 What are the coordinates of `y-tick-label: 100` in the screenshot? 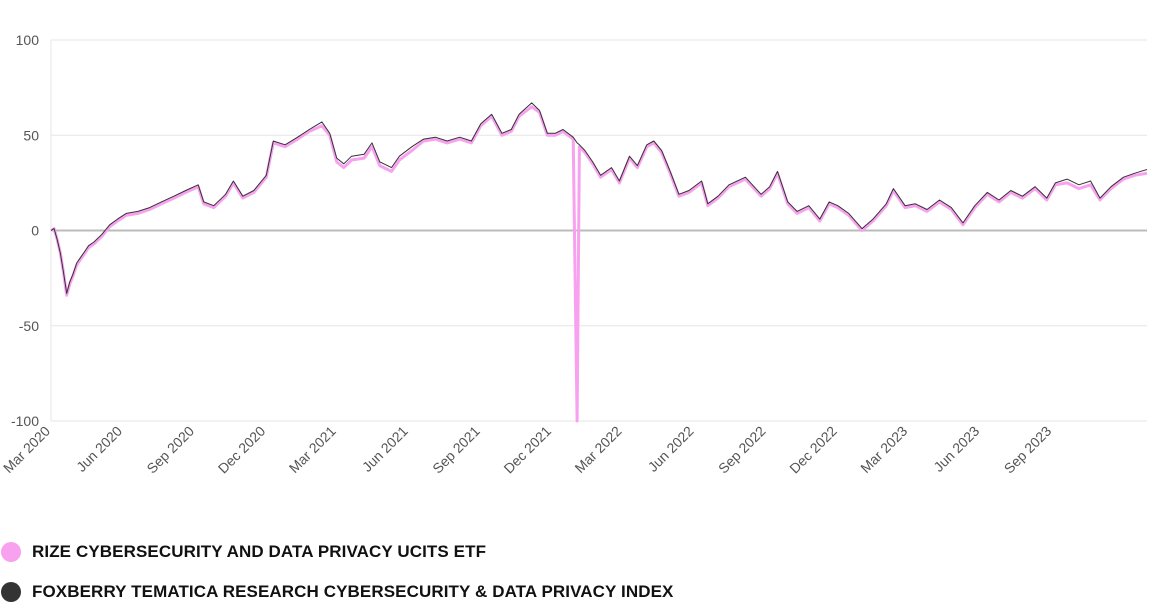 It's located at (28, 40).